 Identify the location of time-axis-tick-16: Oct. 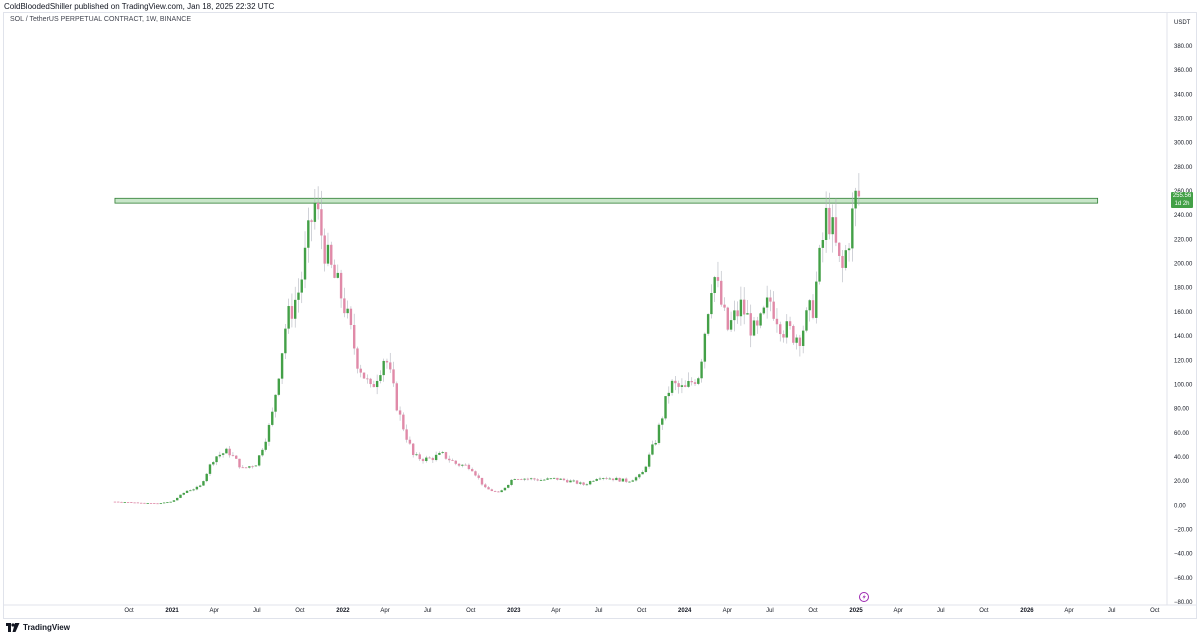
(813, 611).